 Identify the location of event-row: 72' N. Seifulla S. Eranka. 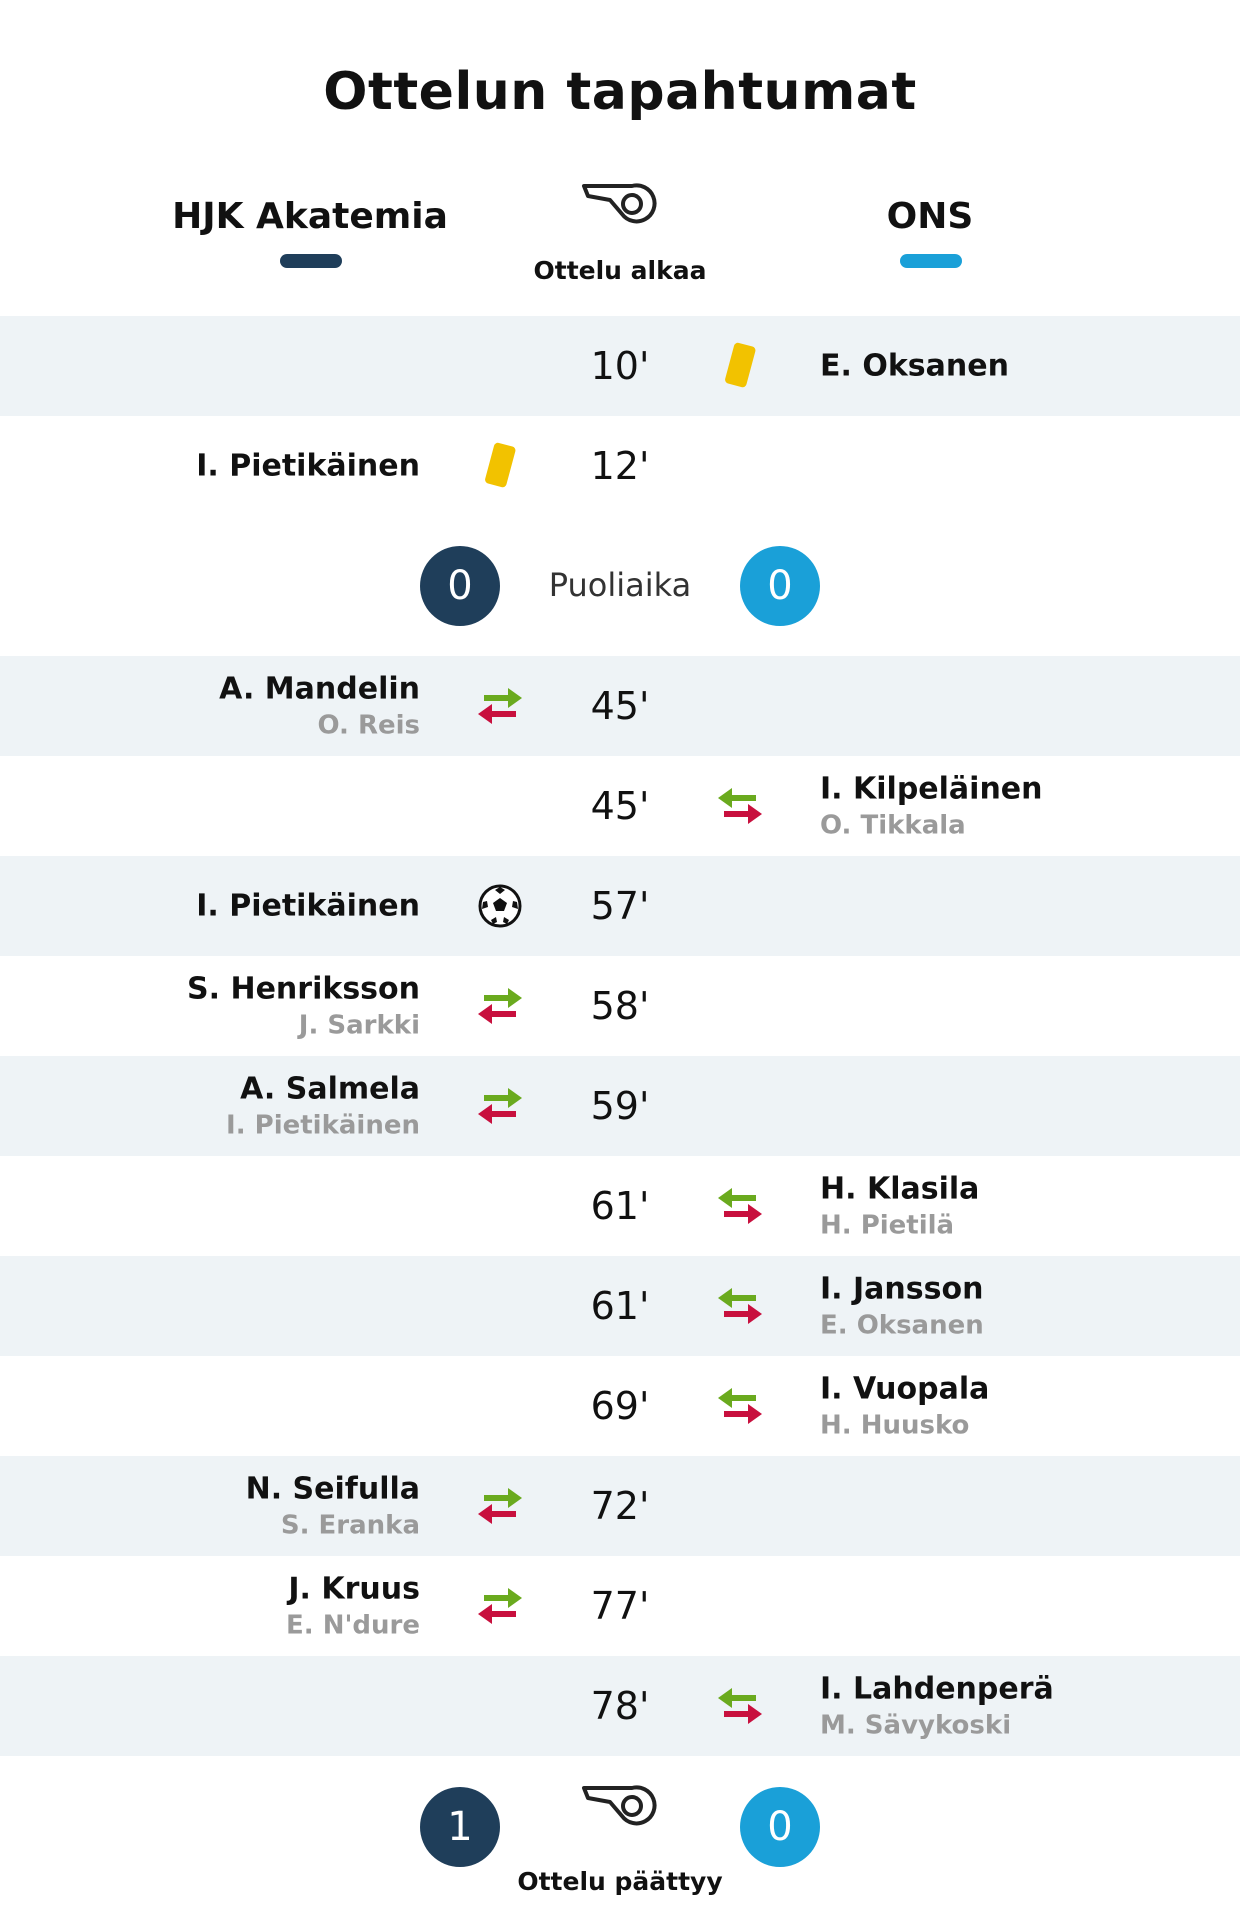
(620, 1506).